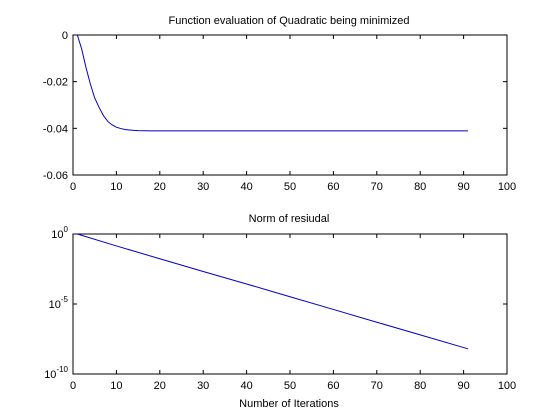  What do you see at coordinates (463, 386) in the screenshot?
I see `bottom-x-tick-label: 90` at bounding box center [463, 386].